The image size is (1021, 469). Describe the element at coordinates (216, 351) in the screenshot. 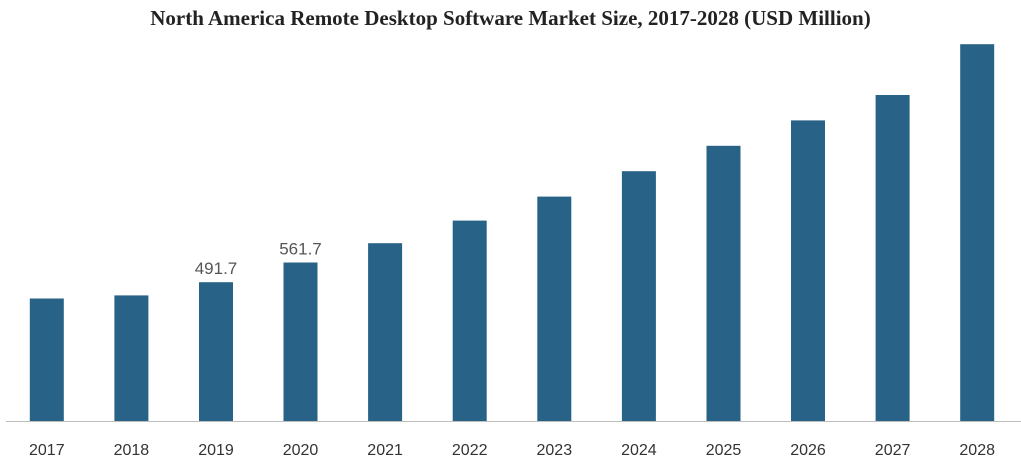

I see `bar-2019` at that location.